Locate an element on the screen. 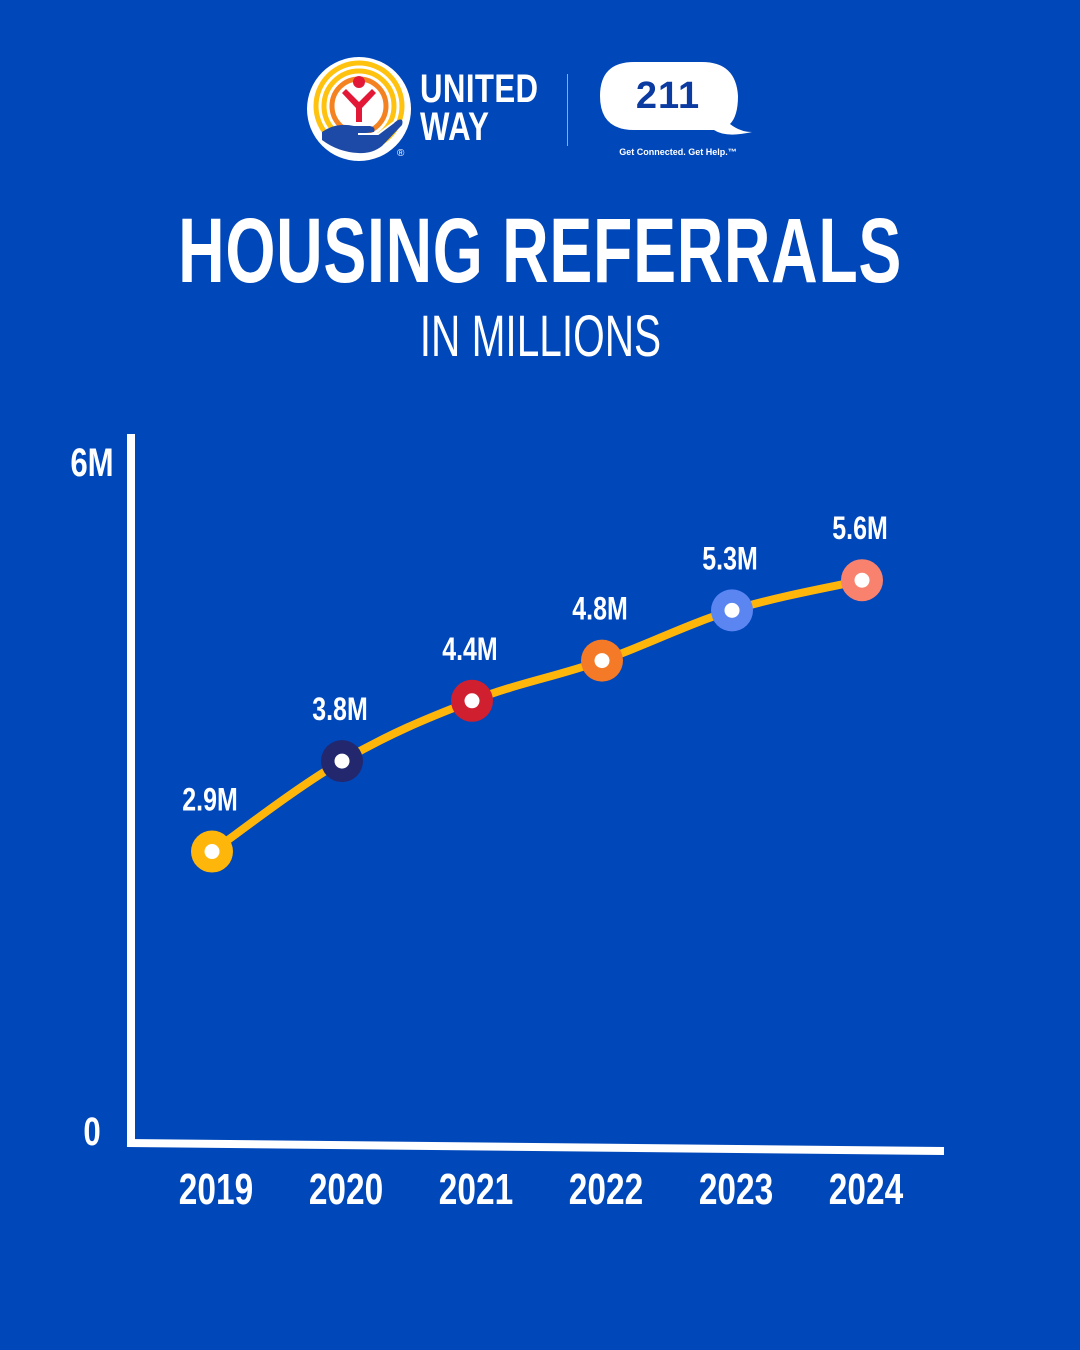  data-label: 2.9M is located at coordinates (209, 801).